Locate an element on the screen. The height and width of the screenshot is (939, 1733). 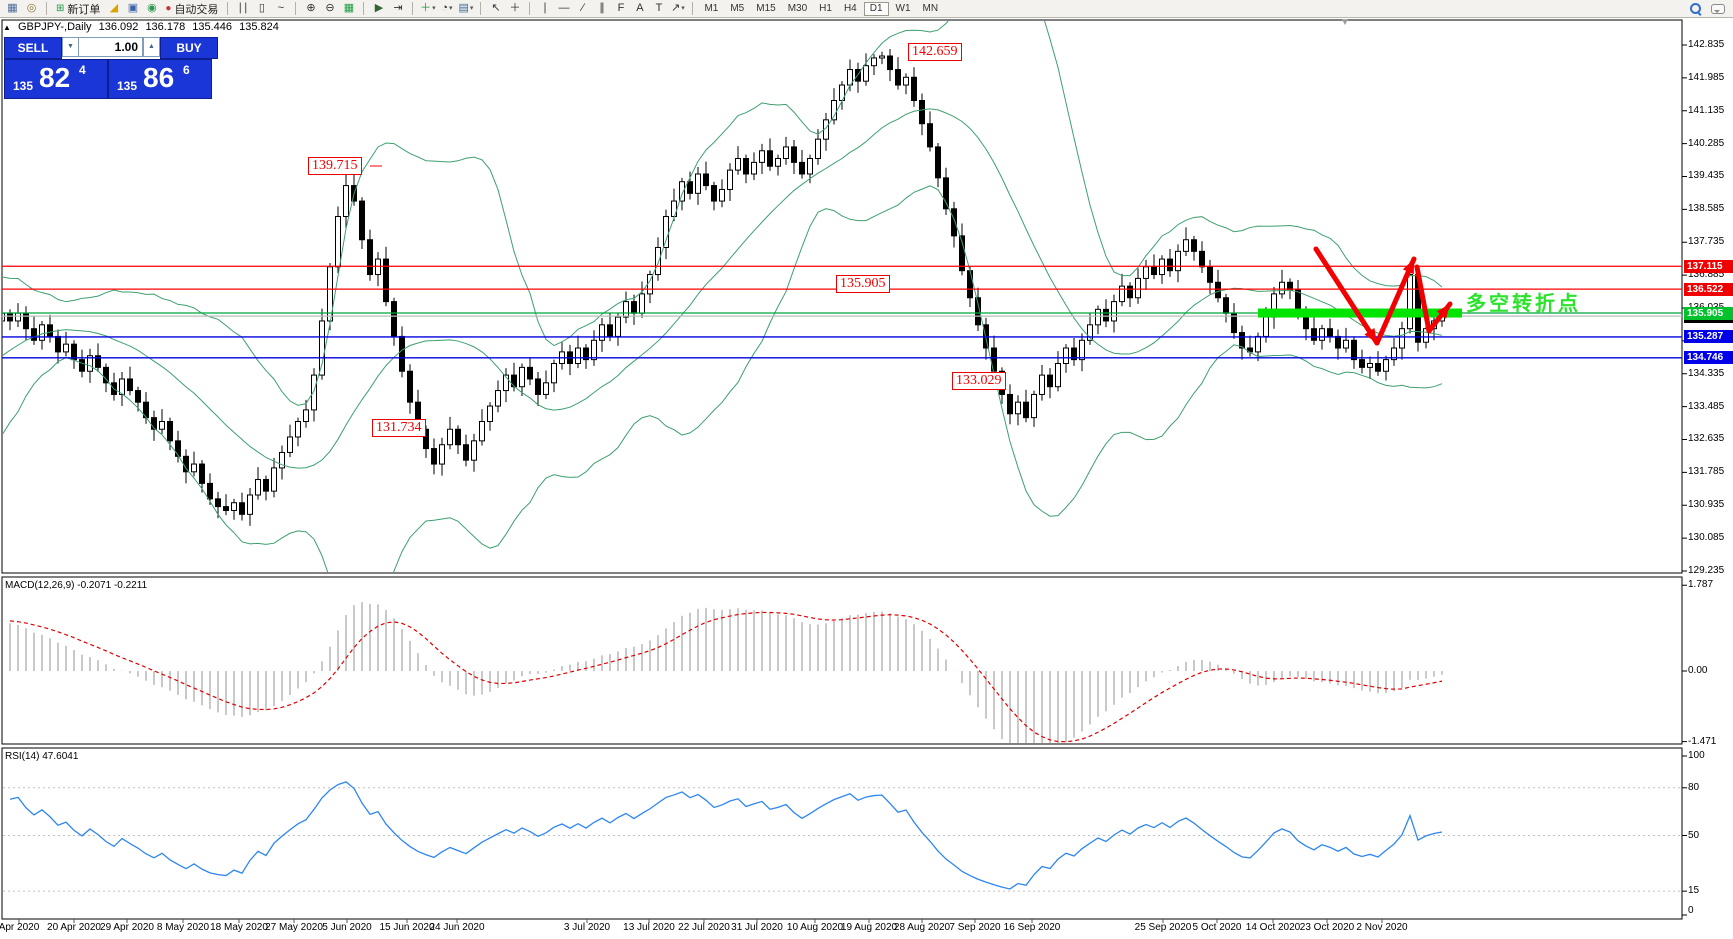
timeframe-m5: M5 is located at coordinates (737, 8).